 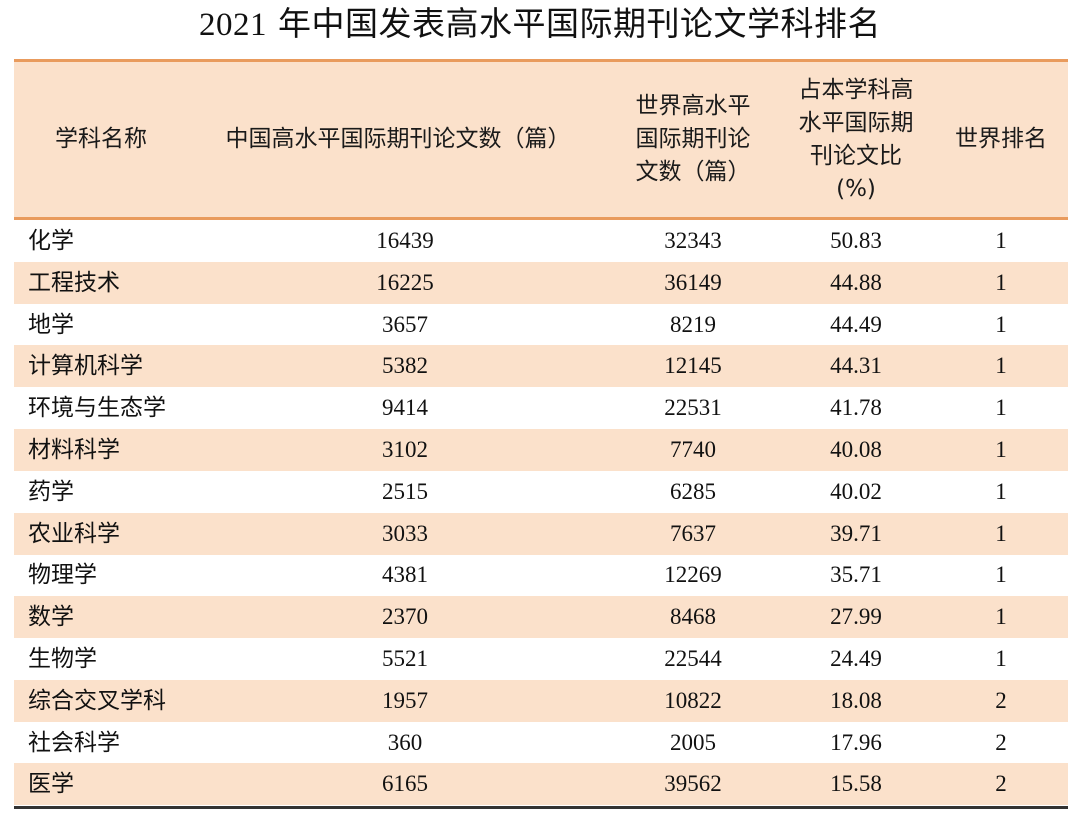 I want to click on cell-china-papers: 3657, so click(x=405, y=324).